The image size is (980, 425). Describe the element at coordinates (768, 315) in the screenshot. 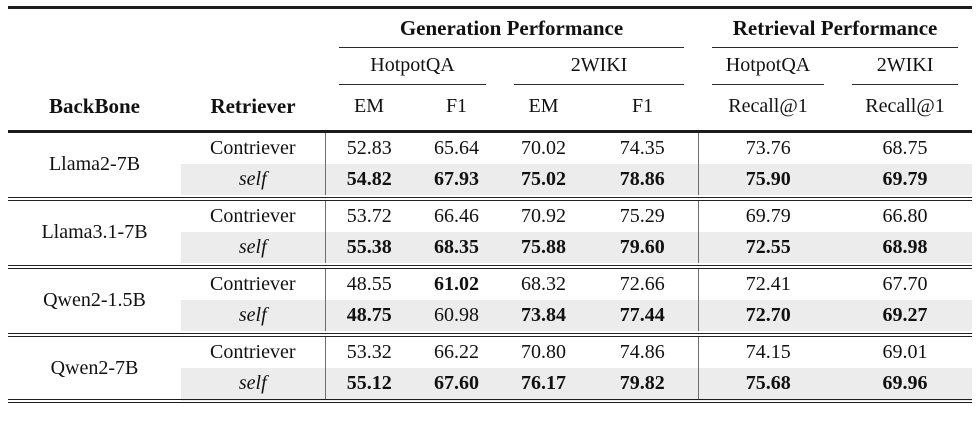

I see `value-cell: 72.70` at that location.